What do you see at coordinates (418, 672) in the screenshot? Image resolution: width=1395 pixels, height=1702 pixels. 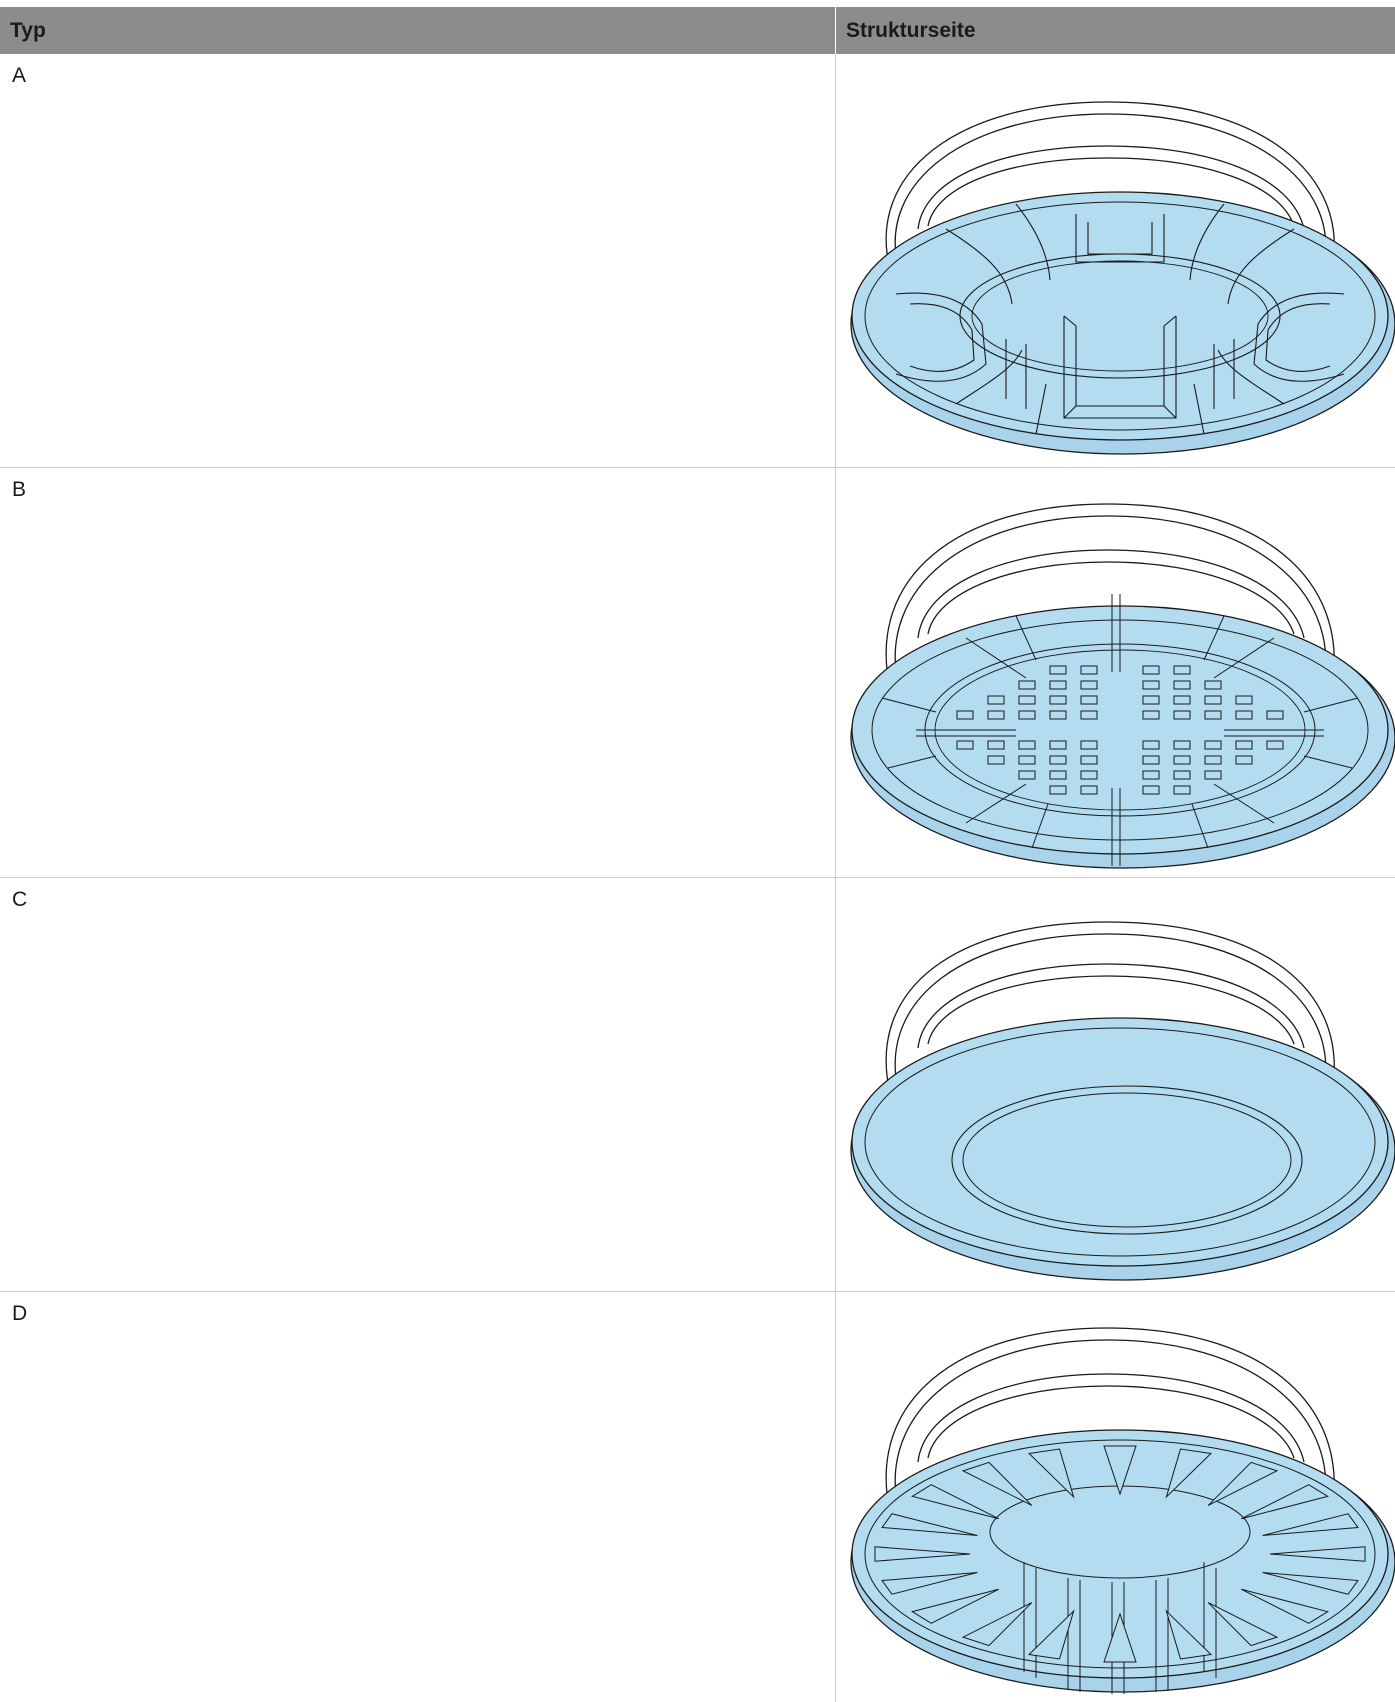 I see `type-cell: B` at bounding box center [418, 672].